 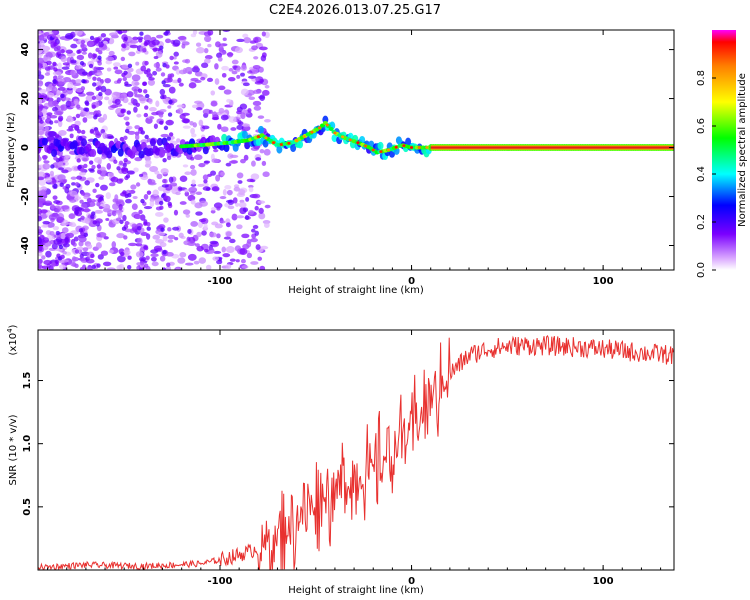 What do you see at coordinates (25, 50) in the screenshot?
I see `top-y-tick-label: 40` at bounding box center [25, 50].